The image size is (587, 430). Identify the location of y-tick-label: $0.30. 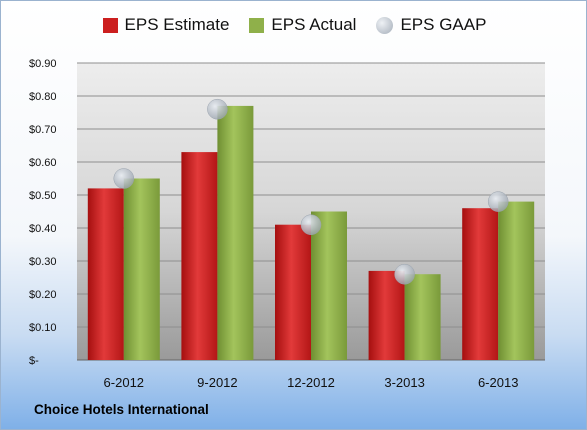
(43, 262).